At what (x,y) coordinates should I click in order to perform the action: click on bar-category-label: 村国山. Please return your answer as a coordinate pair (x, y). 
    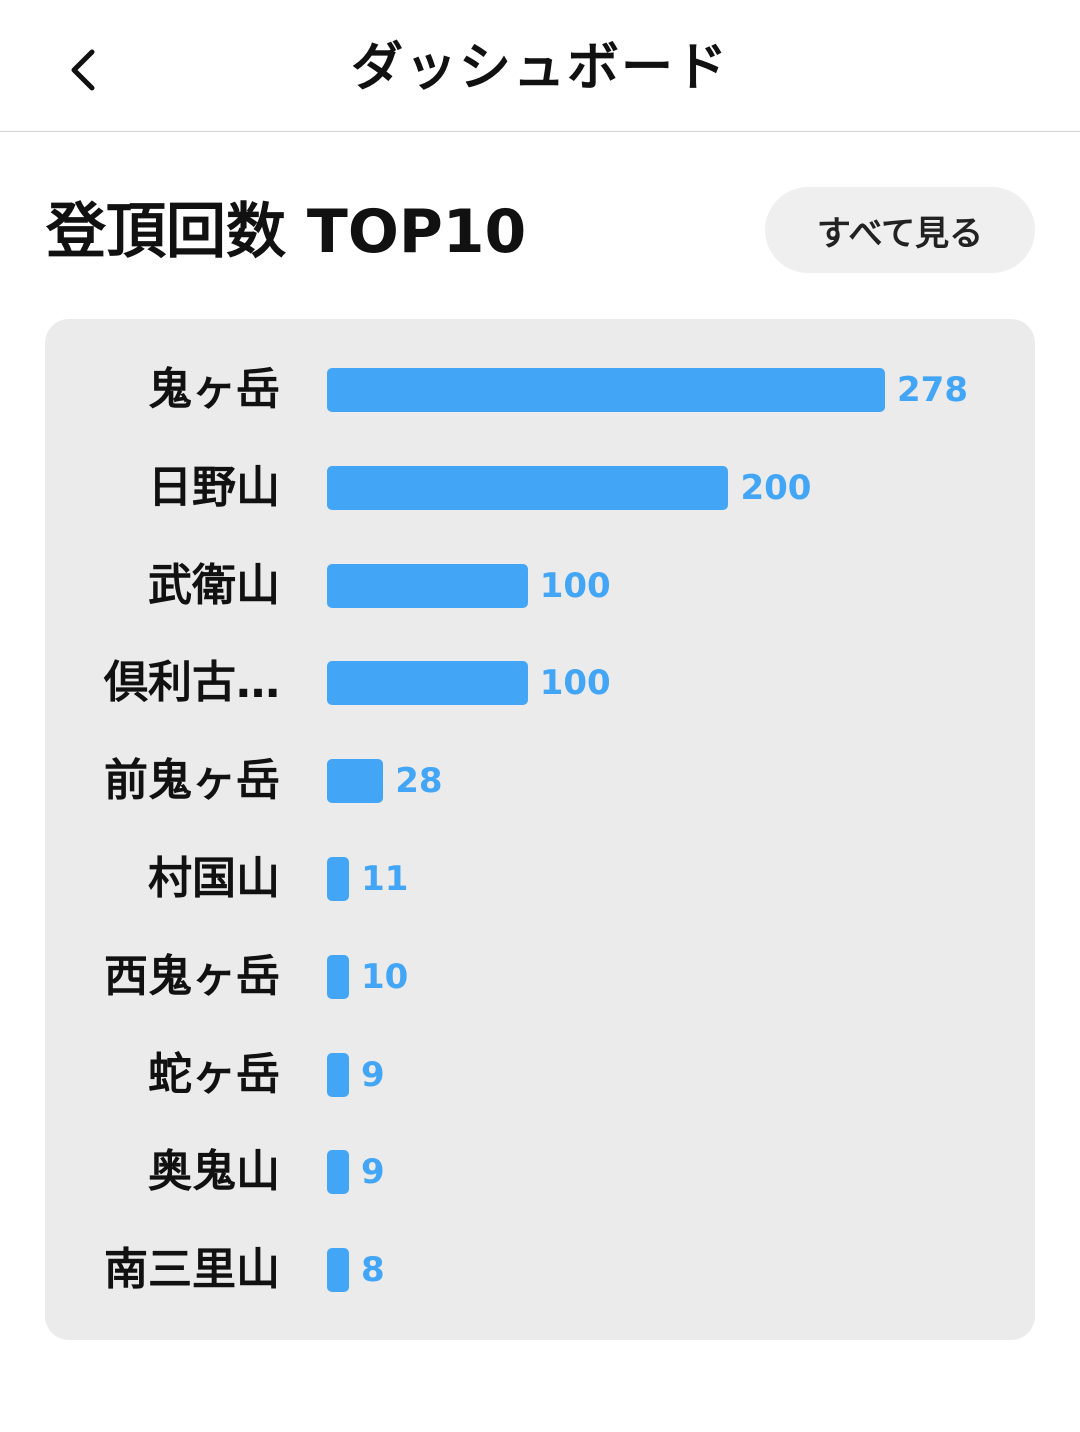
    Looking at the image, I should click on (214, 878).